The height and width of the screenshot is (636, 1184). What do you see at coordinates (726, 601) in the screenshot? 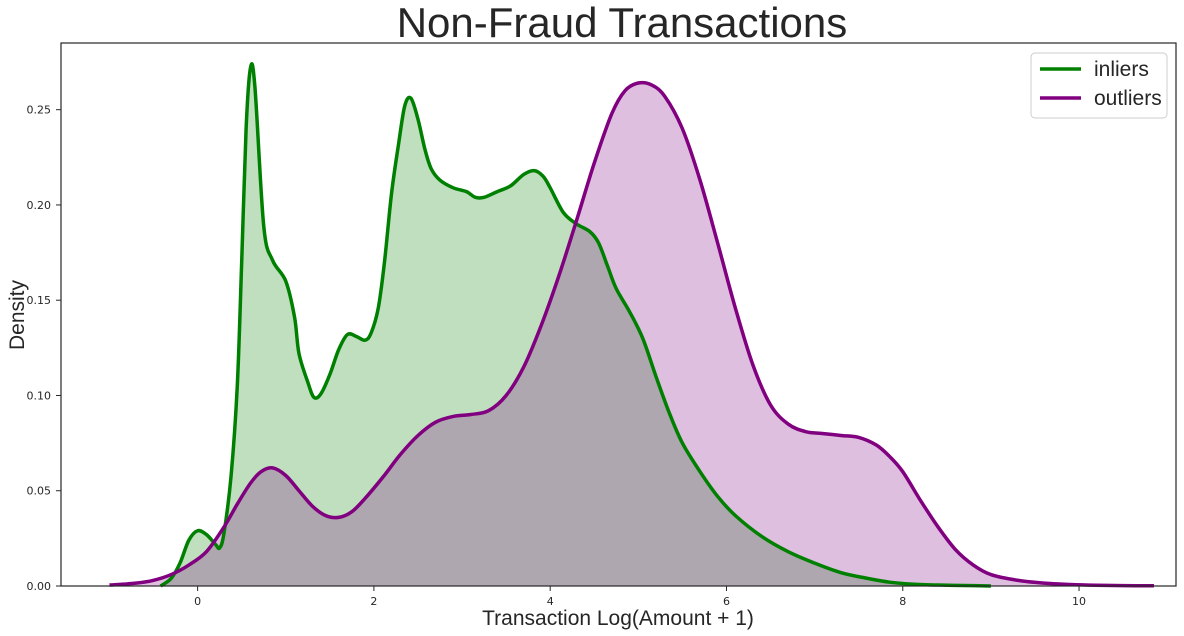
I see `x-tick-label: 6` at bounding box center [726, 601].